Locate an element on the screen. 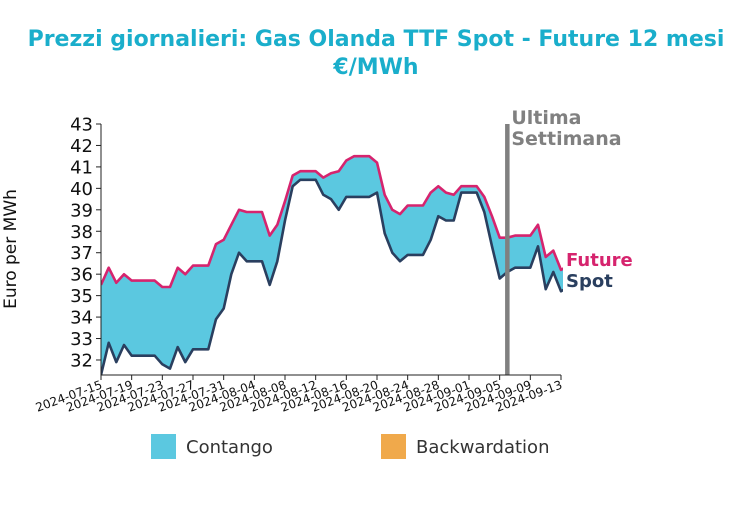 The height and width of the screenshot is (505, 752). legend-swatch-backwardation is located at coordinates (393, 446).